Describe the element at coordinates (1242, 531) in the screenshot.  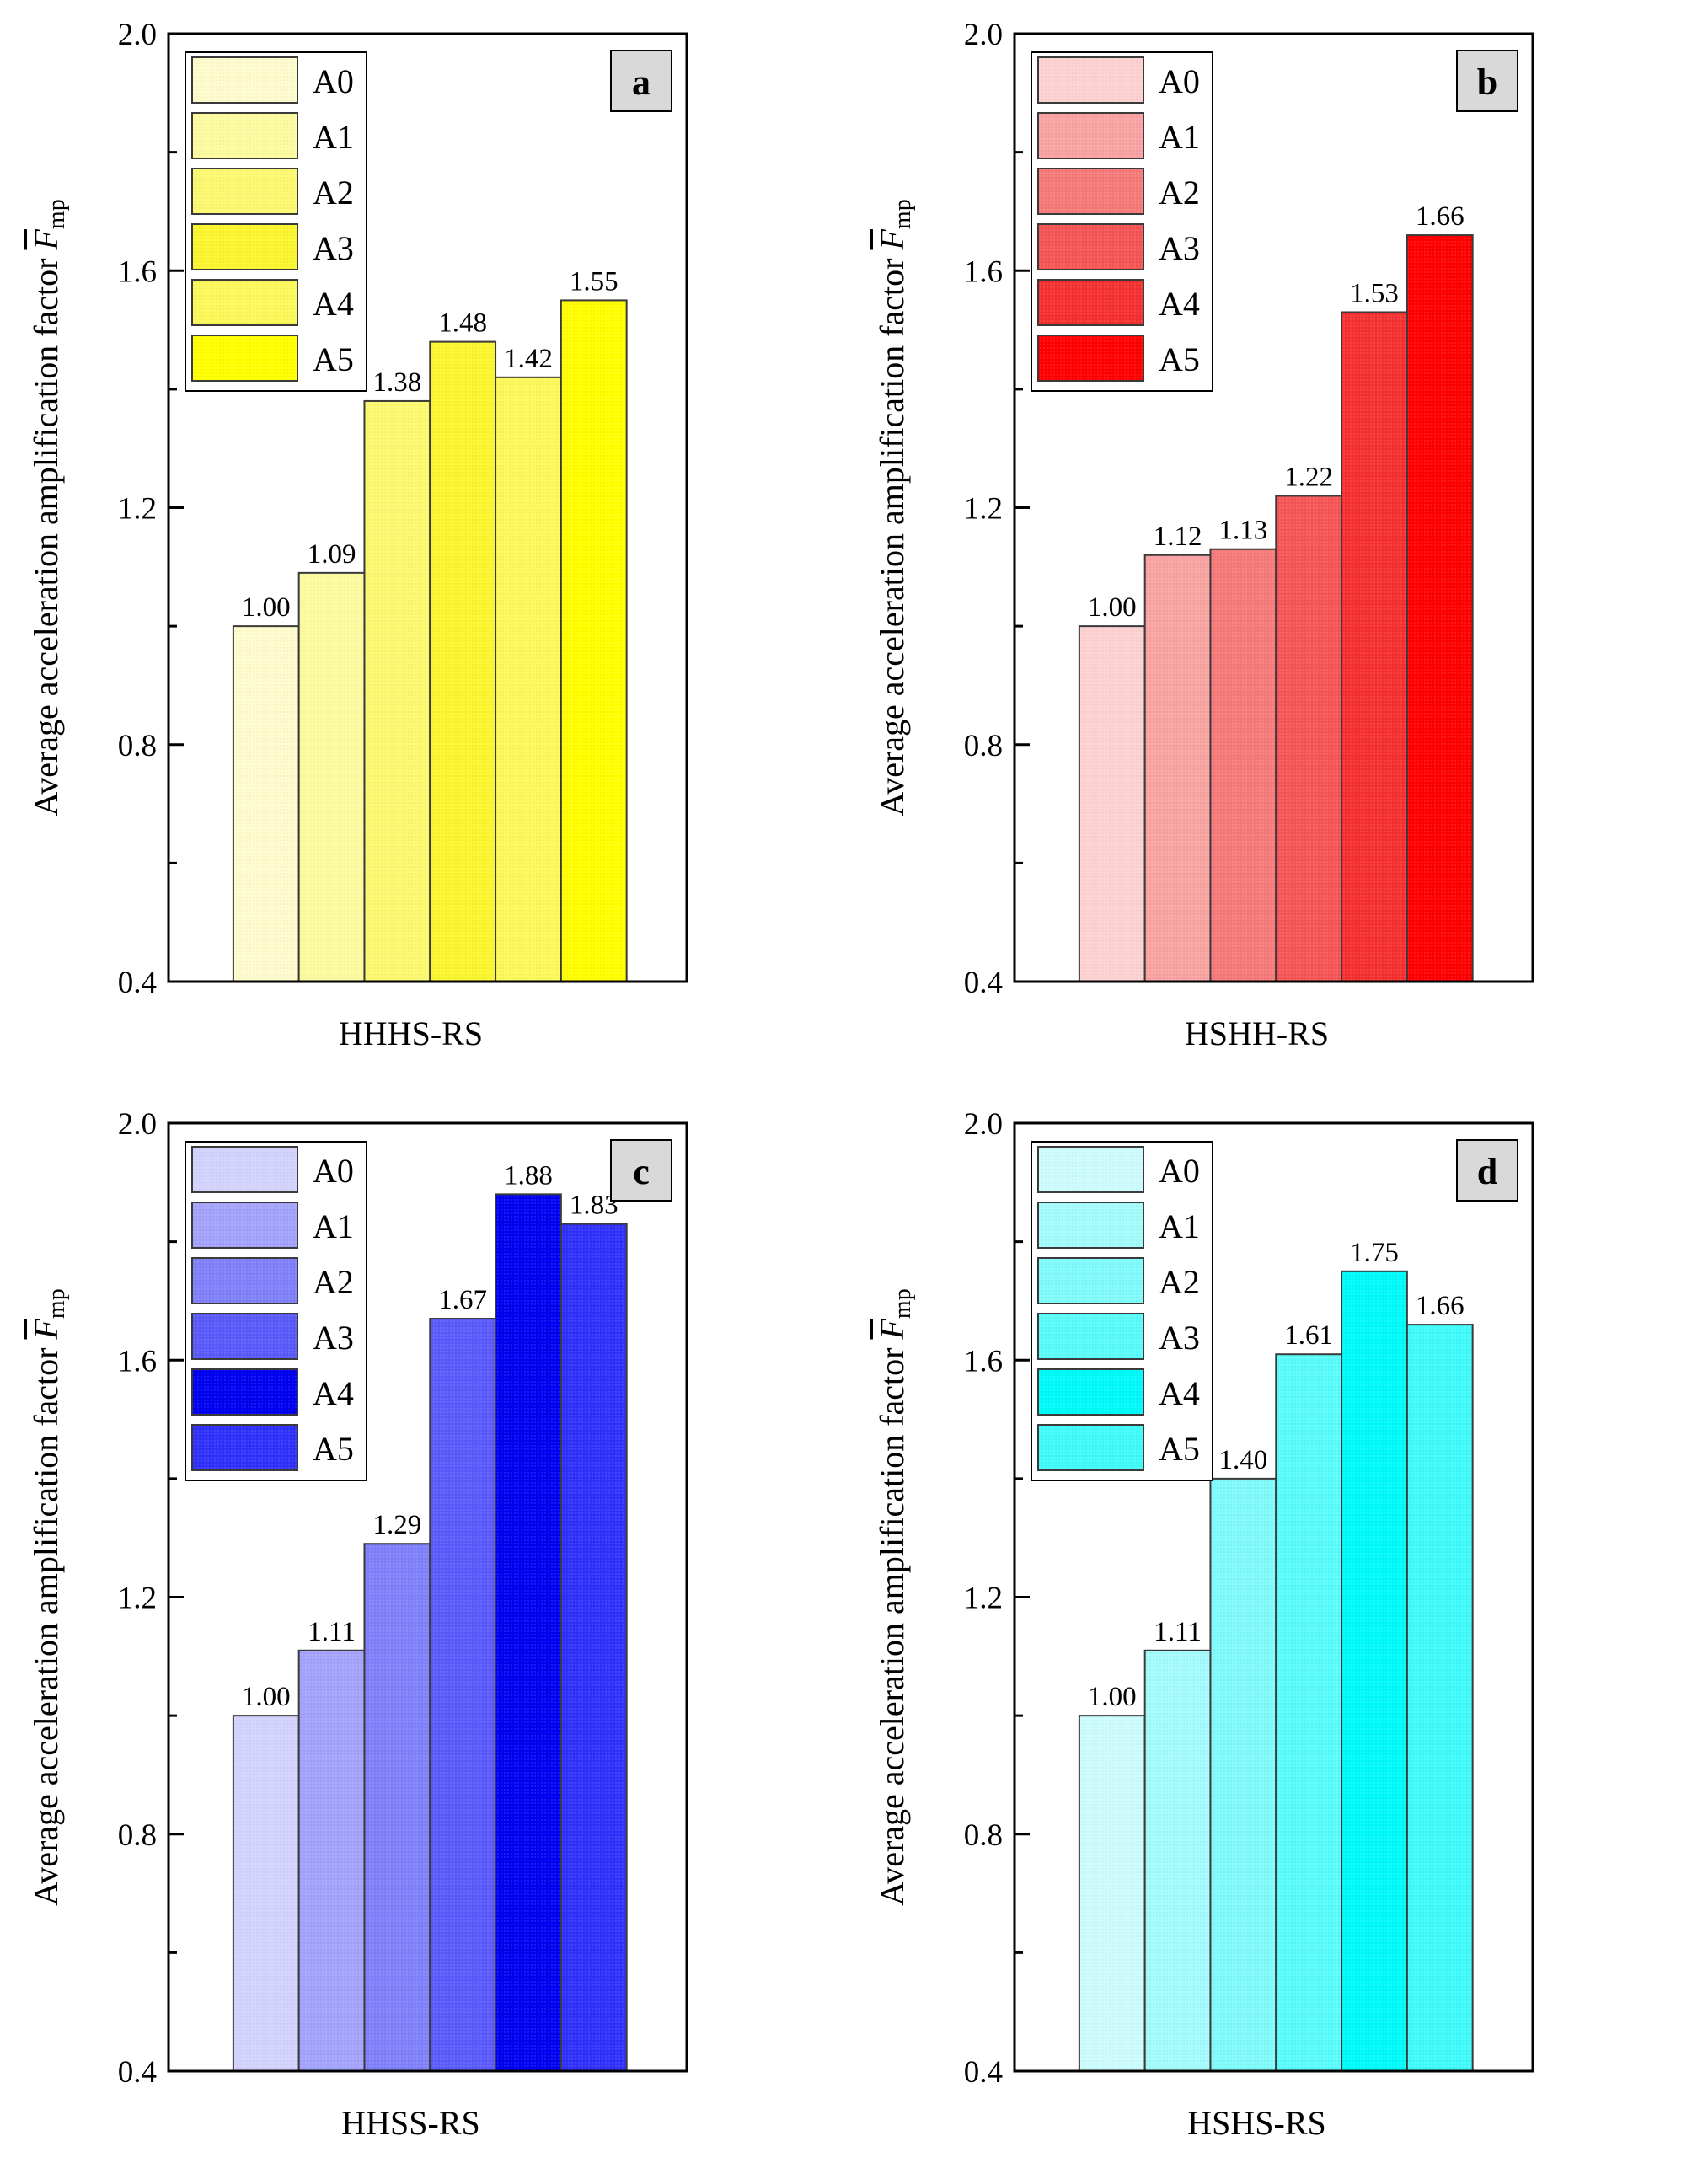
I see `data-label-a2: 1.13` at that location.